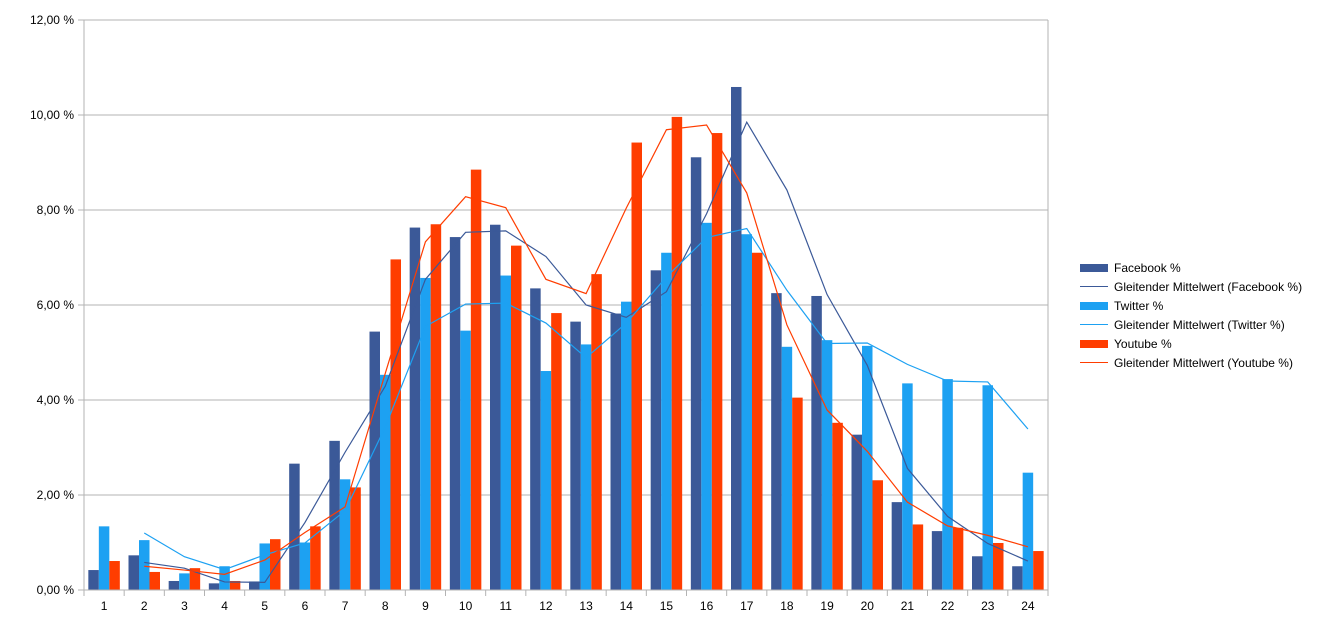  I want to click on y-tick-label: 2,00 %, so click(56, 495).